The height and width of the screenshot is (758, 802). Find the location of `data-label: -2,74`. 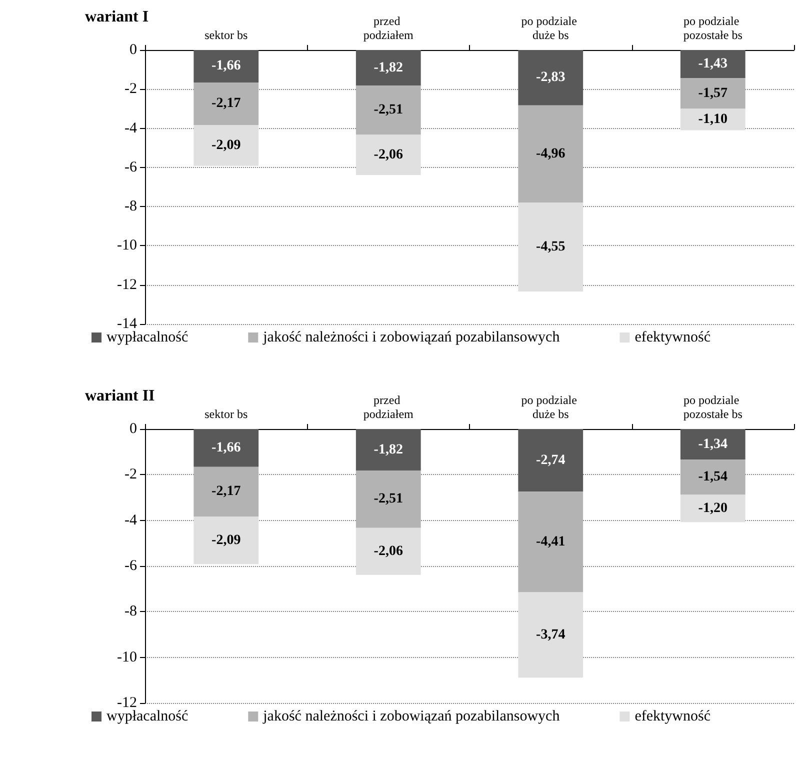

data-label: -2,74 is located at coordinates (551, 460).